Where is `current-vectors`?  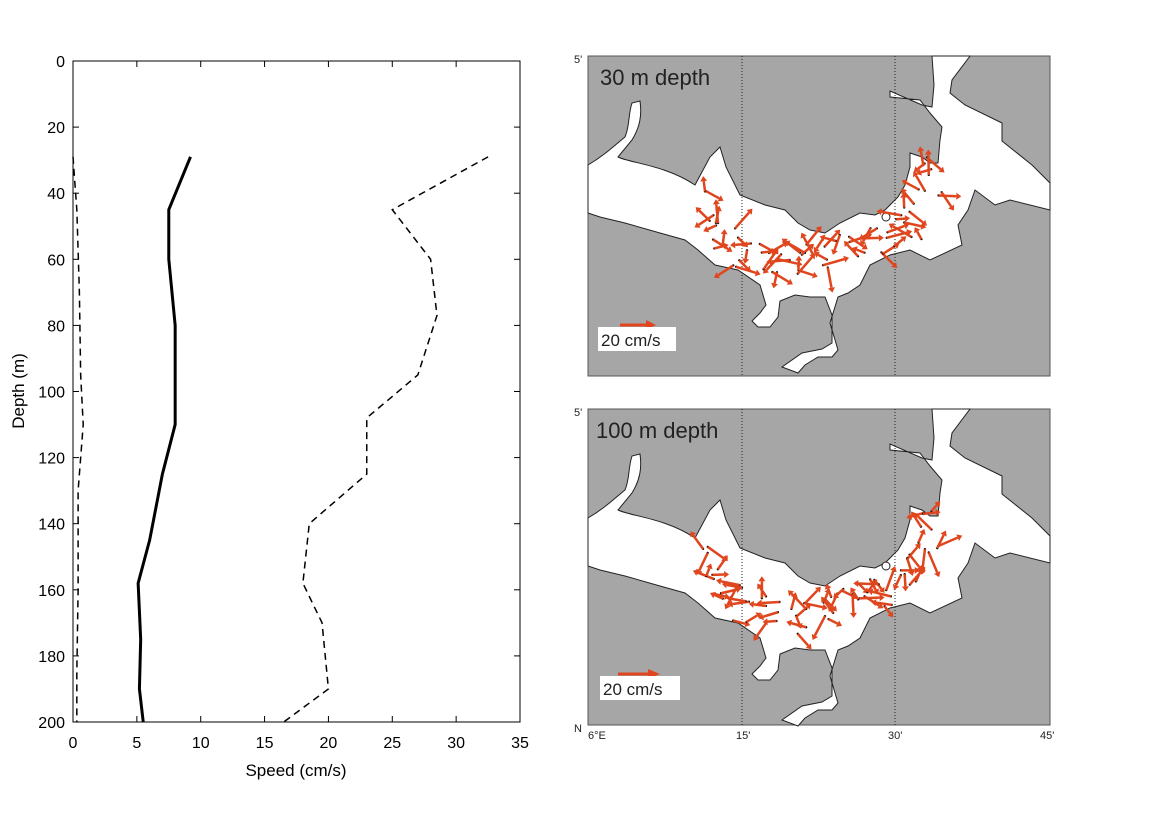
current-vectors is located at coordinates (828, 219).